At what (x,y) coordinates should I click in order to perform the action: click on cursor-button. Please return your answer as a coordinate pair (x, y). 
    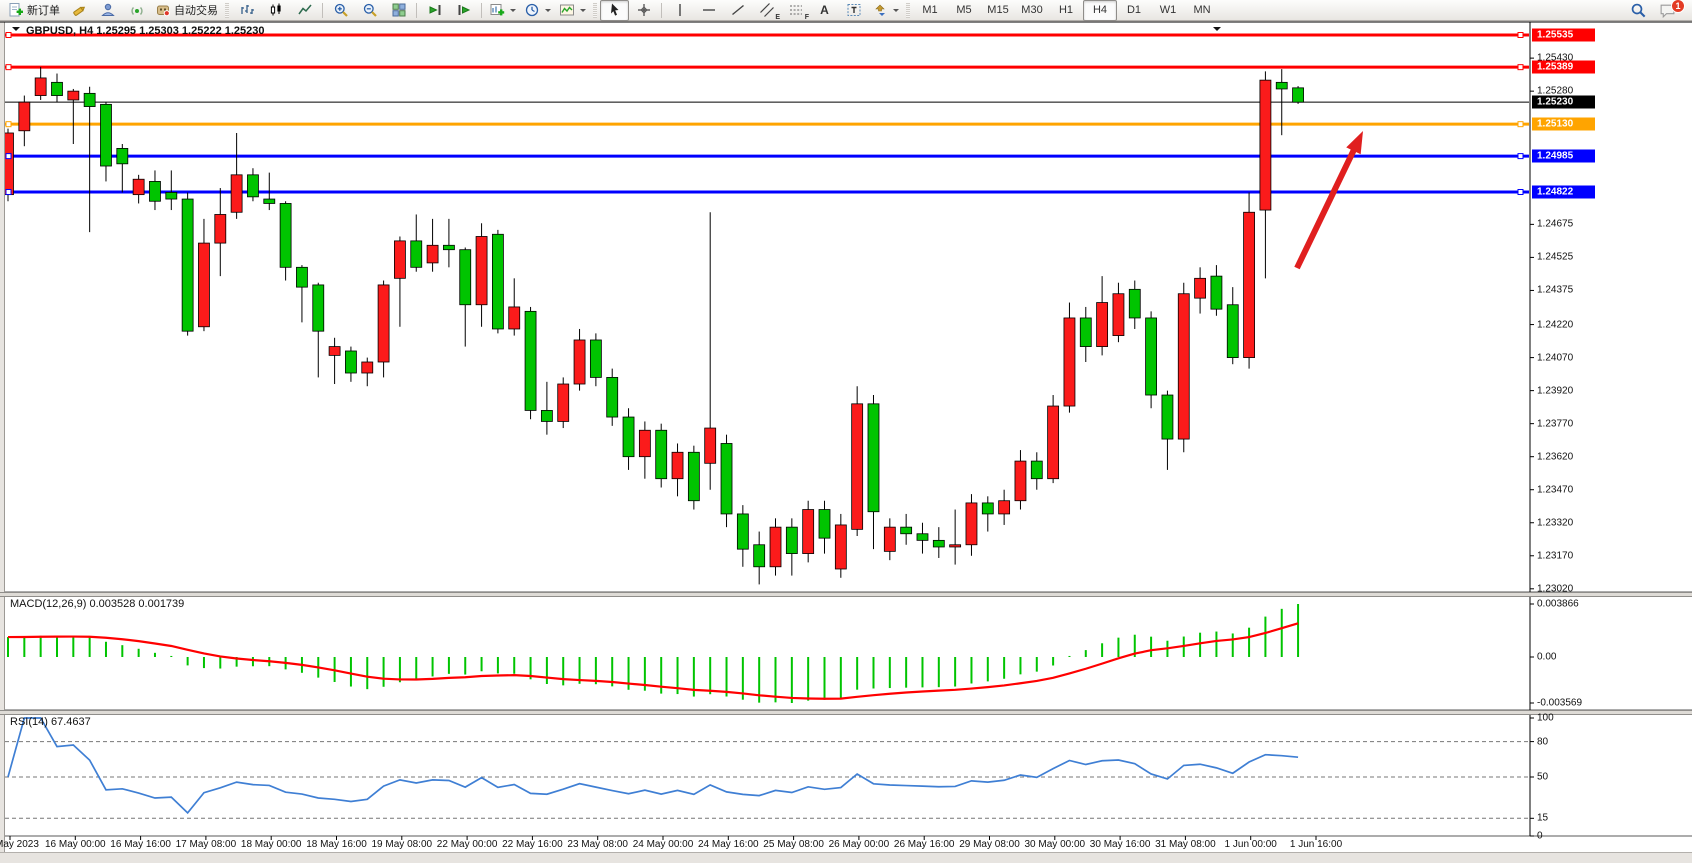
    Looking at the image, I should click on (614, 10).